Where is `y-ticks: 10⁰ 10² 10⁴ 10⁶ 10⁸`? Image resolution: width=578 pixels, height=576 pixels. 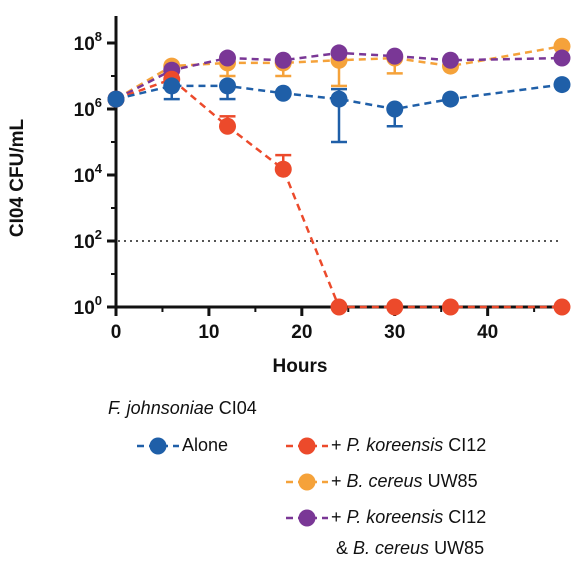 y-ticks: 10⁰ 10² 10⁴ 10⁶ 10⁸ is located at coordinates (95, 174).